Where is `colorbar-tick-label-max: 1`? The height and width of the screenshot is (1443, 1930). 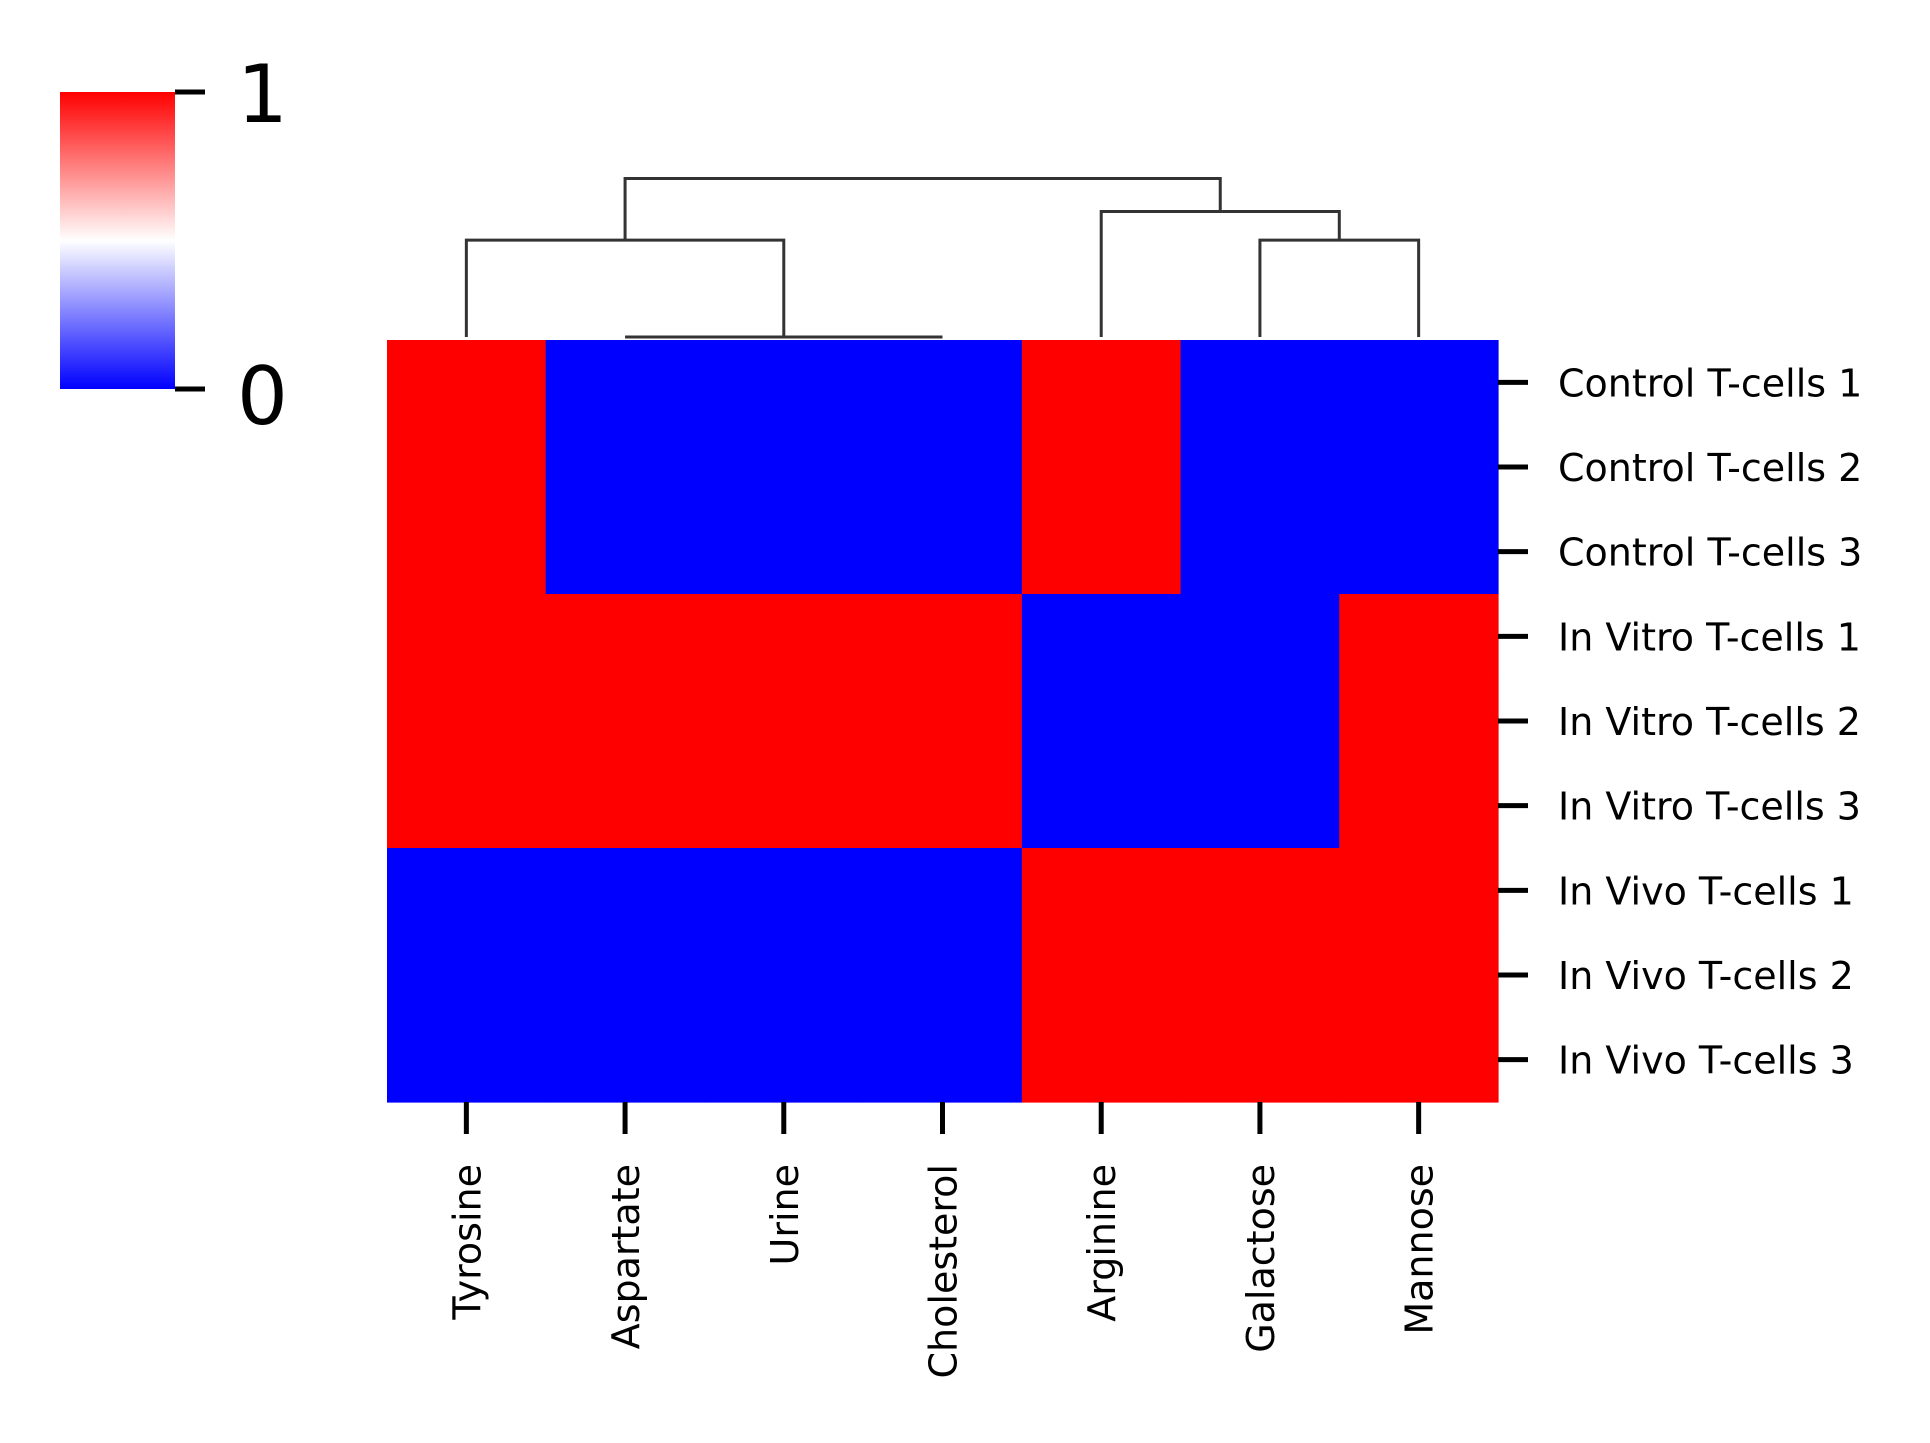
colorbar-tick-label-max: 1 is located at coordinates (262, 94).